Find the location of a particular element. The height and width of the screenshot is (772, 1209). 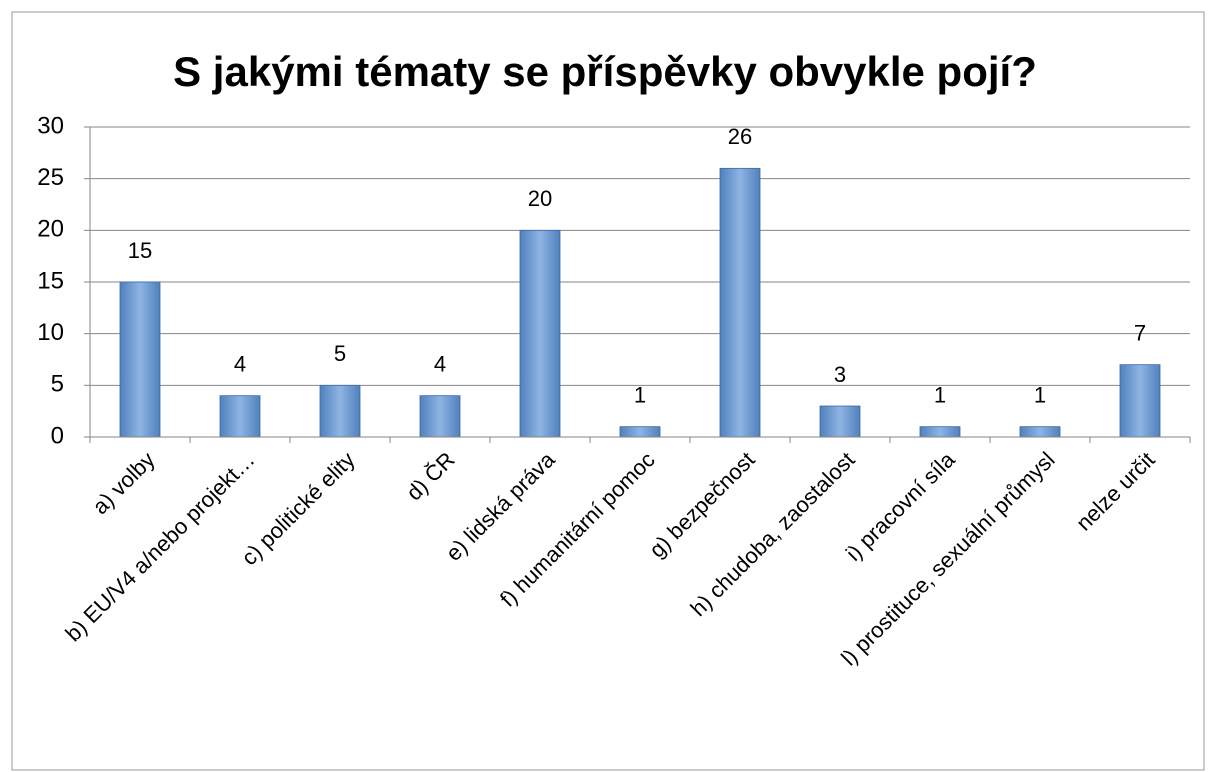

y-tick-label: 5 is located at coordinates (57, 384).